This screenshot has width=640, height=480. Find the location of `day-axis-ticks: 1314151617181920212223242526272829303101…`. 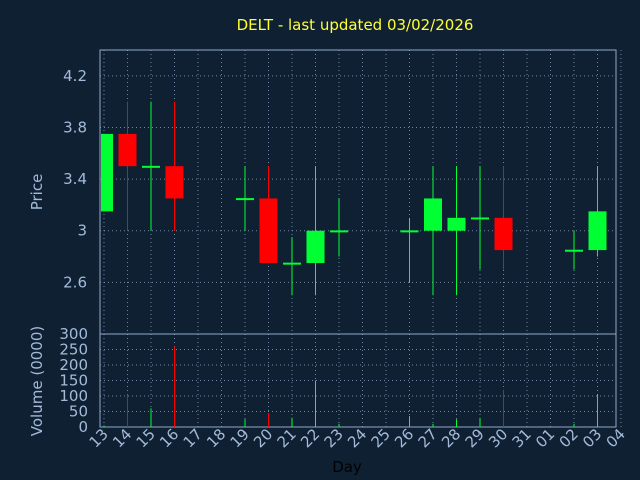

day-axis-ticks: 1314151617181920212223242526272829303101… is located at coordinates (357, 438).